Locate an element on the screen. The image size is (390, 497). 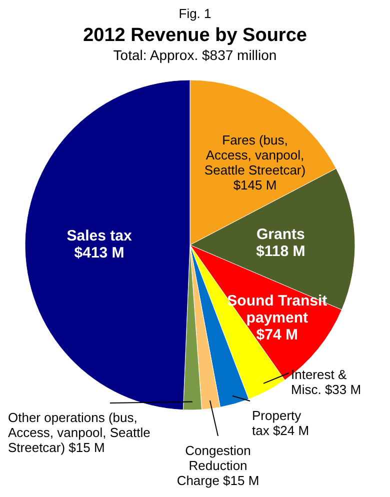
slice-label: Grants is located at coordinates (280, 234).